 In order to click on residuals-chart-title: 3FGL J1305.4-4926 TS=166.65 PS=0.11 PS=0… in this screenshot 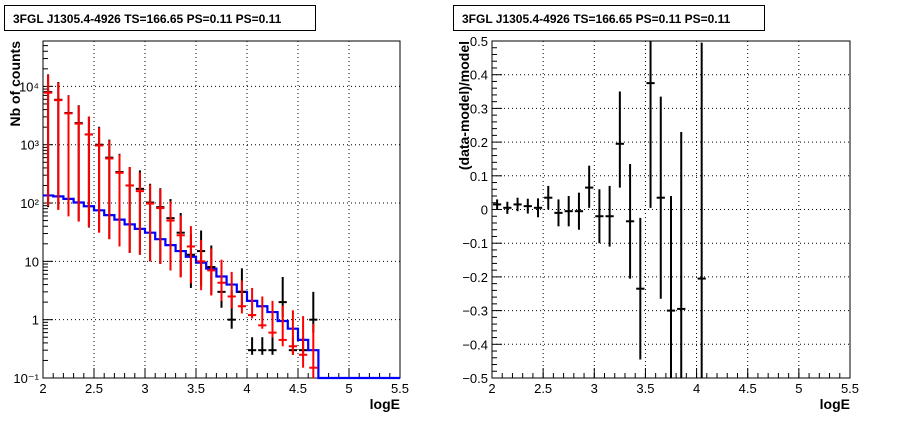, I will do `click(609, 18)`.